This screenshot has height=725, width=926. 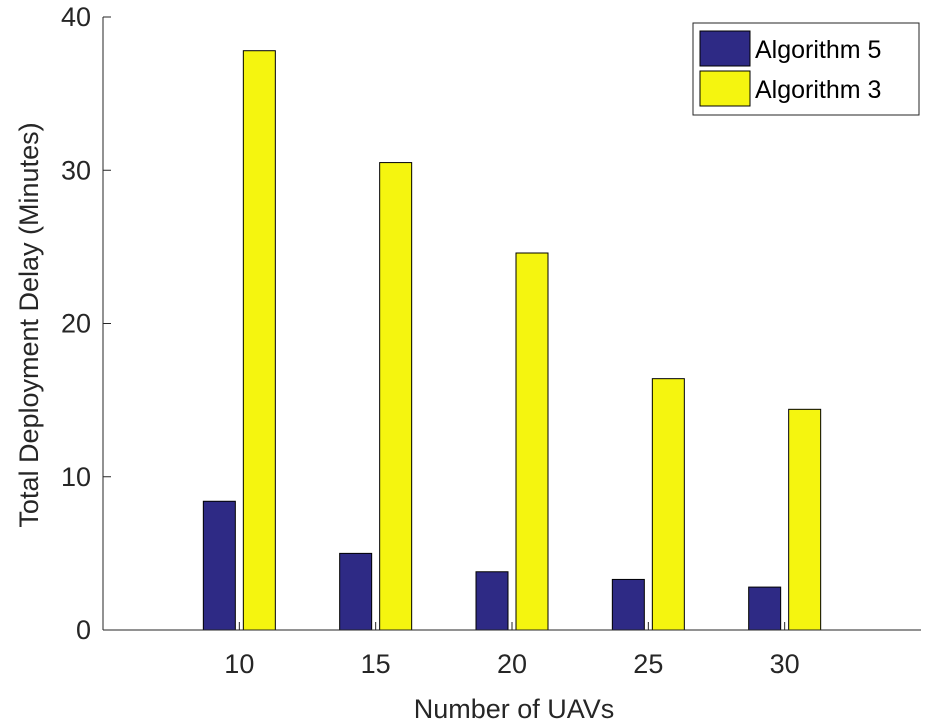 What do you see at coordinates (806, 69) in the screenshot?
I see `legend: Algorithm 5 Algorithm 3` at bounding box center [806, 69].